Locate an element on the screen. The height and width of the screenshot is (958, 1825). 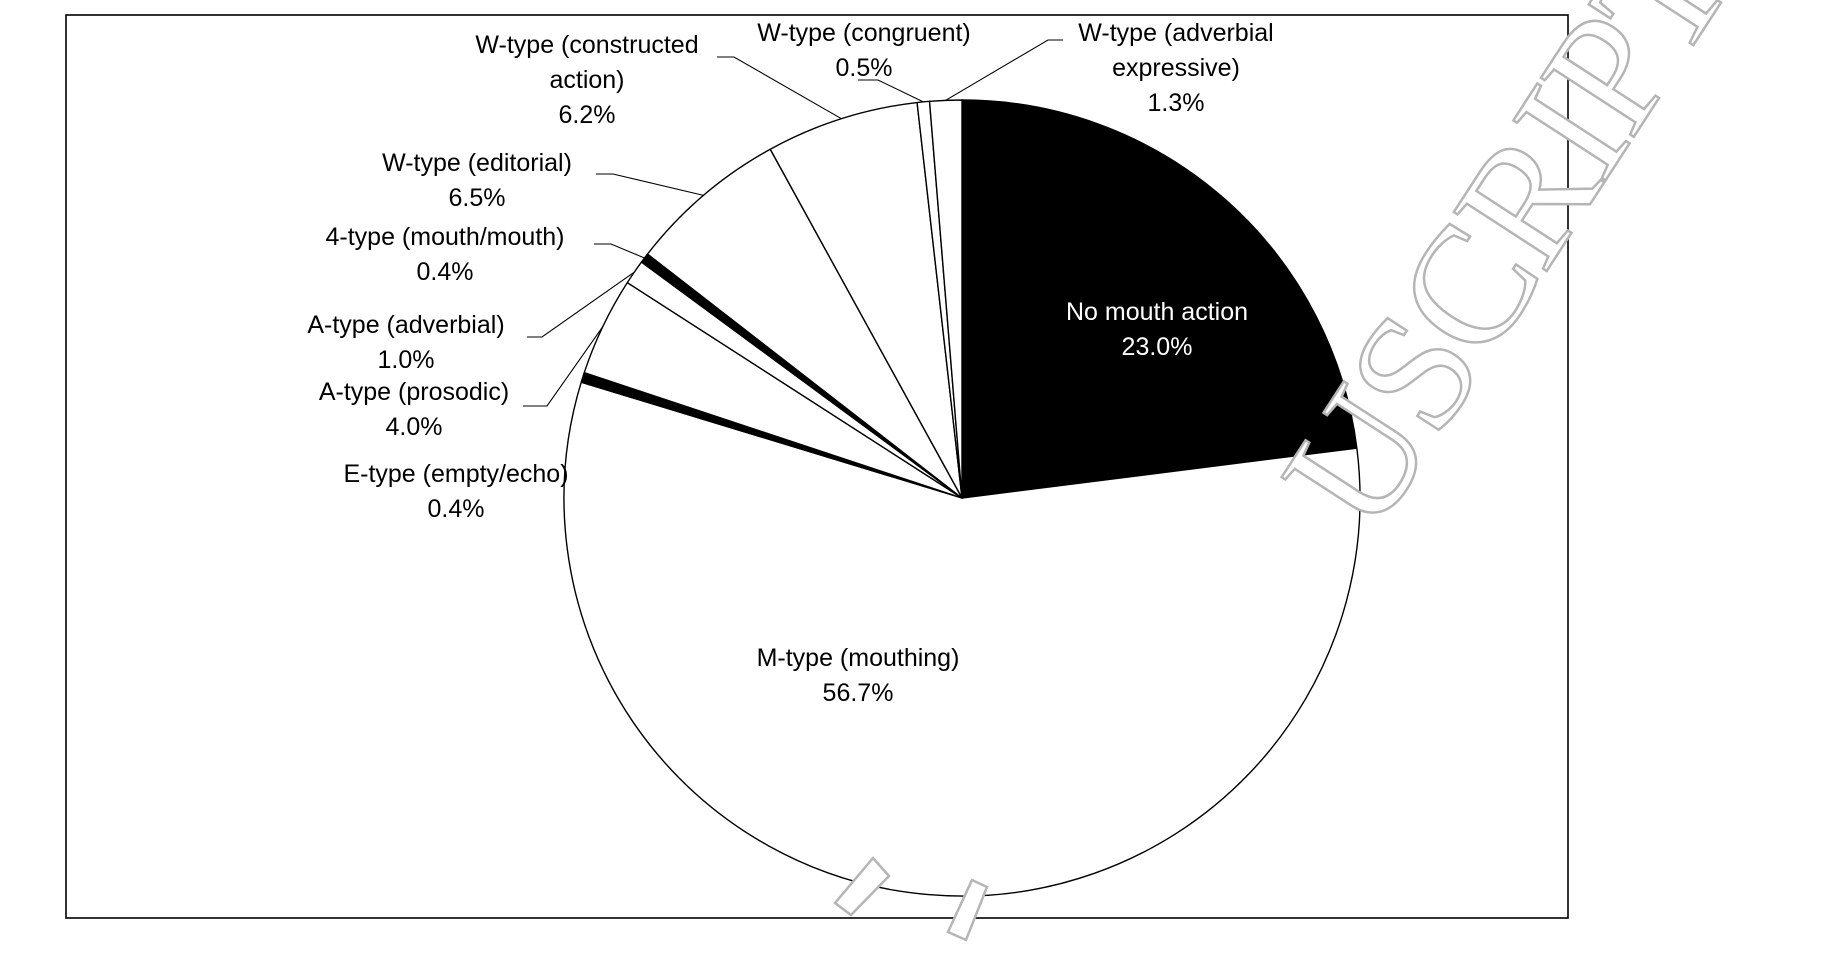
leader-line-w-type-adverbial-expressive is located at coordinates (1004, 70).